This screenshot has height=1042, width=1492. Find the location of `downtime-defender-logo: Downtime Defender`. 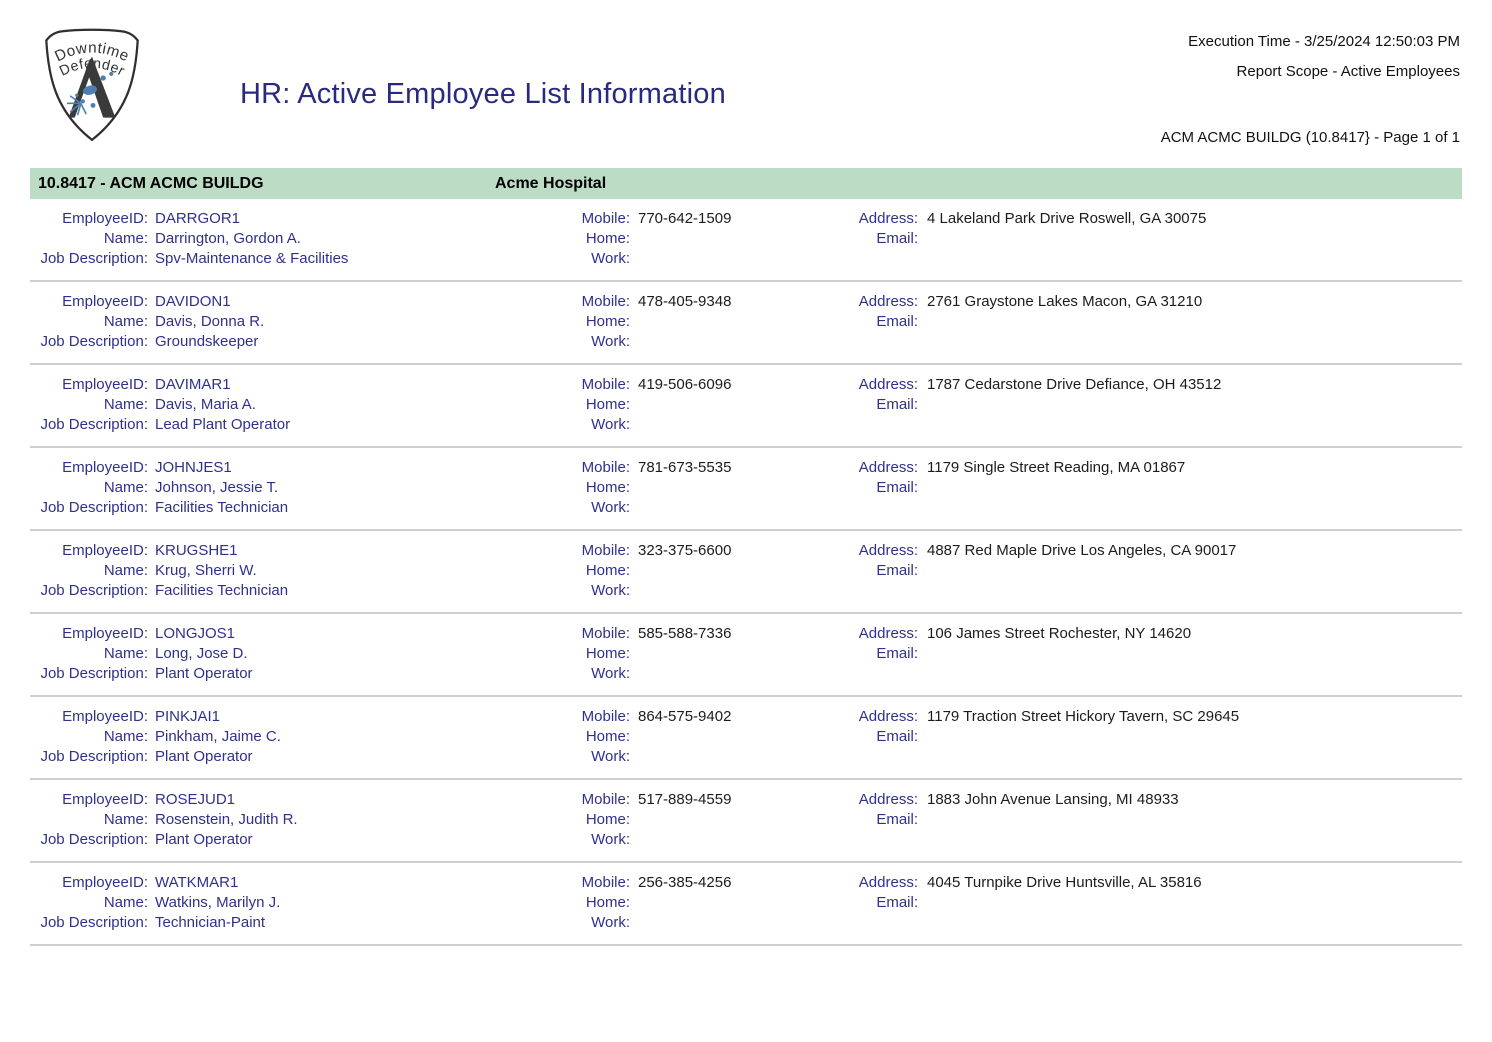

downtime-defender-logo: Downtime Defender is located at coordinates (92, 80).